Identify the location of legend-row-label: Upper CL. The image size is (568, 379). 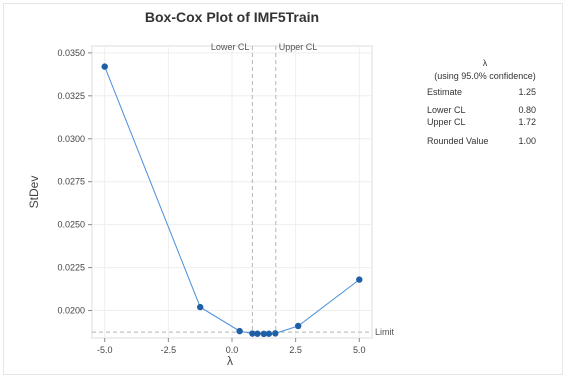
(446, 122).